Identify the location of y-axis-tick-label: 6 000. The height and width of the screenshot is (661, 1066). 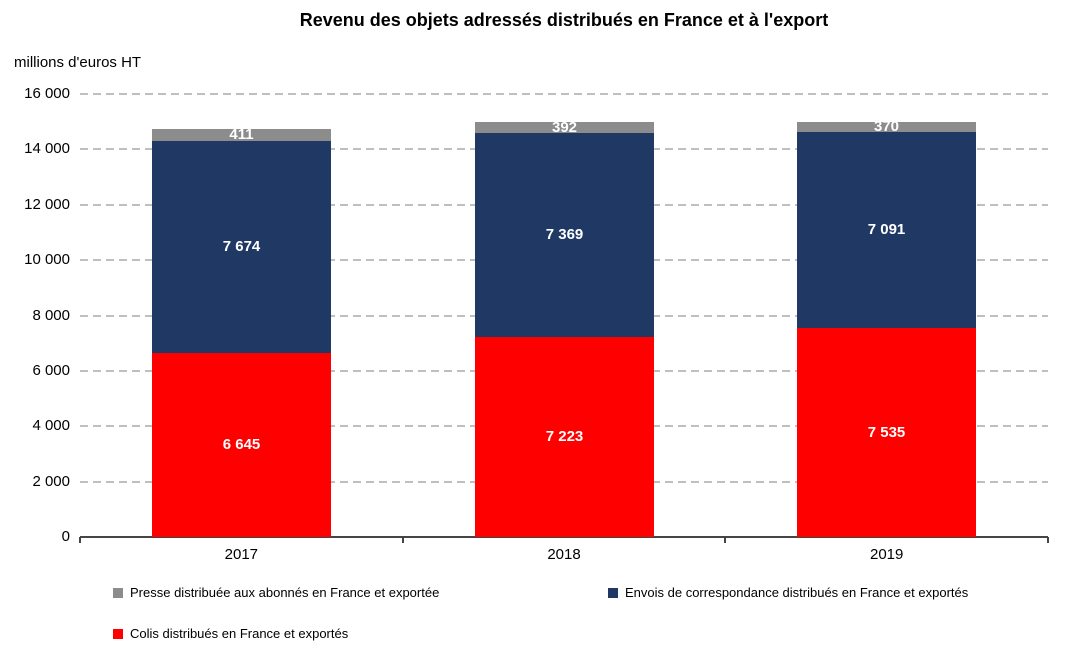
(51, 370).